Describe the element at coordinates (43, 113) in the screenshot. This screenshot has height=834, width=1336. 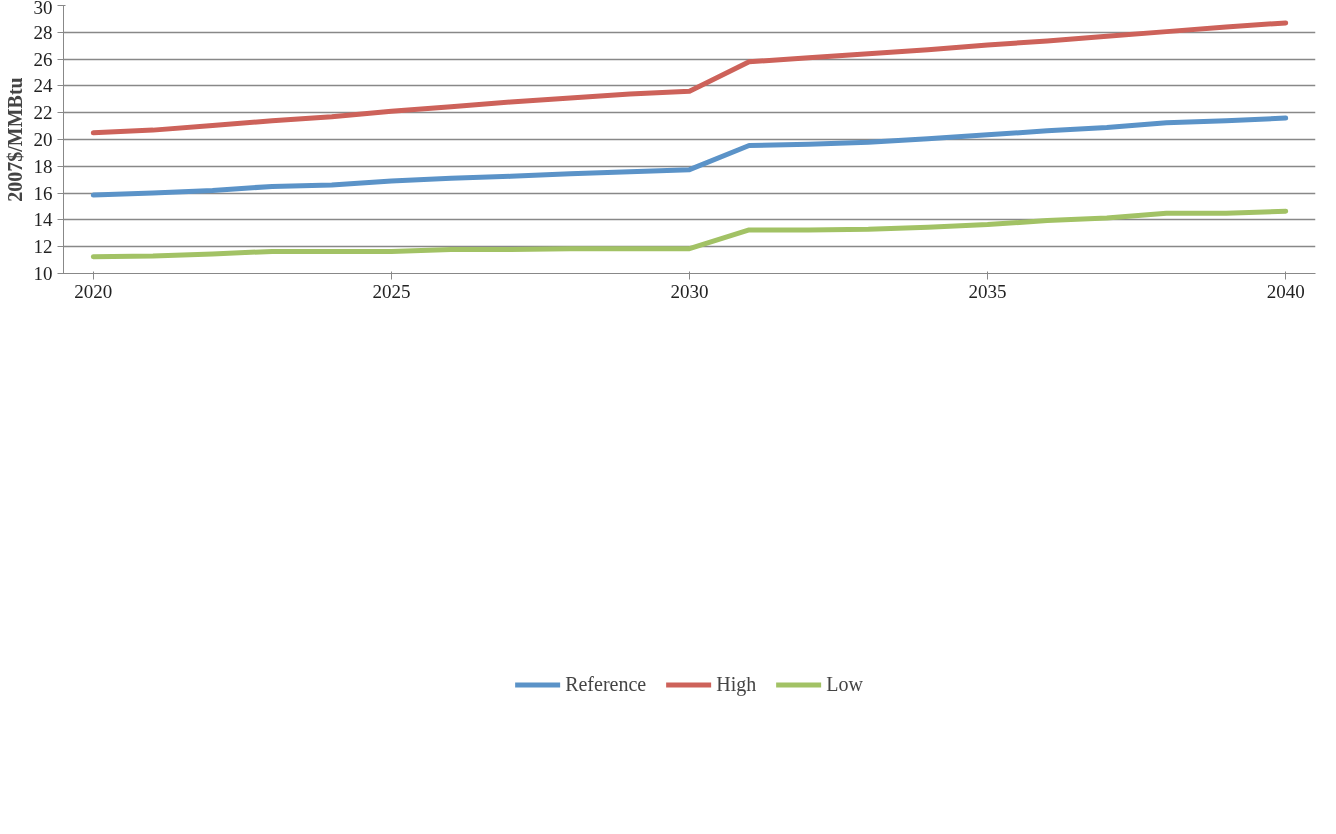
I see `y-tick-label: 22` at that location.